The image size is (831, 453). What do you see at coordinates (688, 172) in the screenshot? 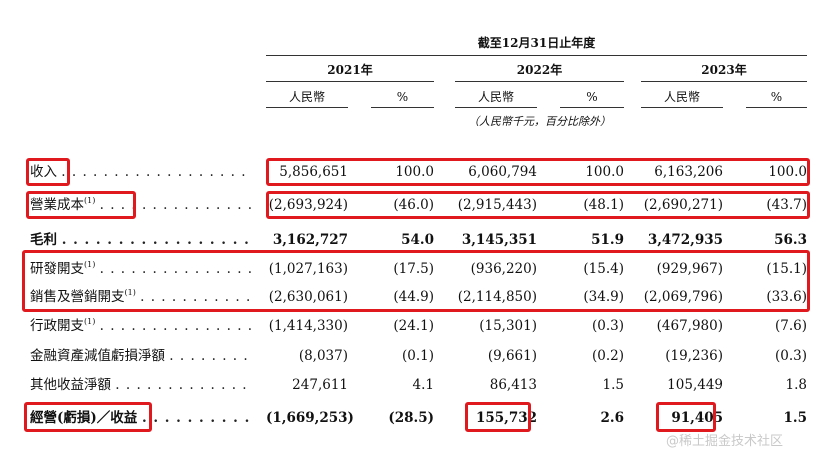
I see `cell-amount: 6,163,206` at bounding box center [688, 172].